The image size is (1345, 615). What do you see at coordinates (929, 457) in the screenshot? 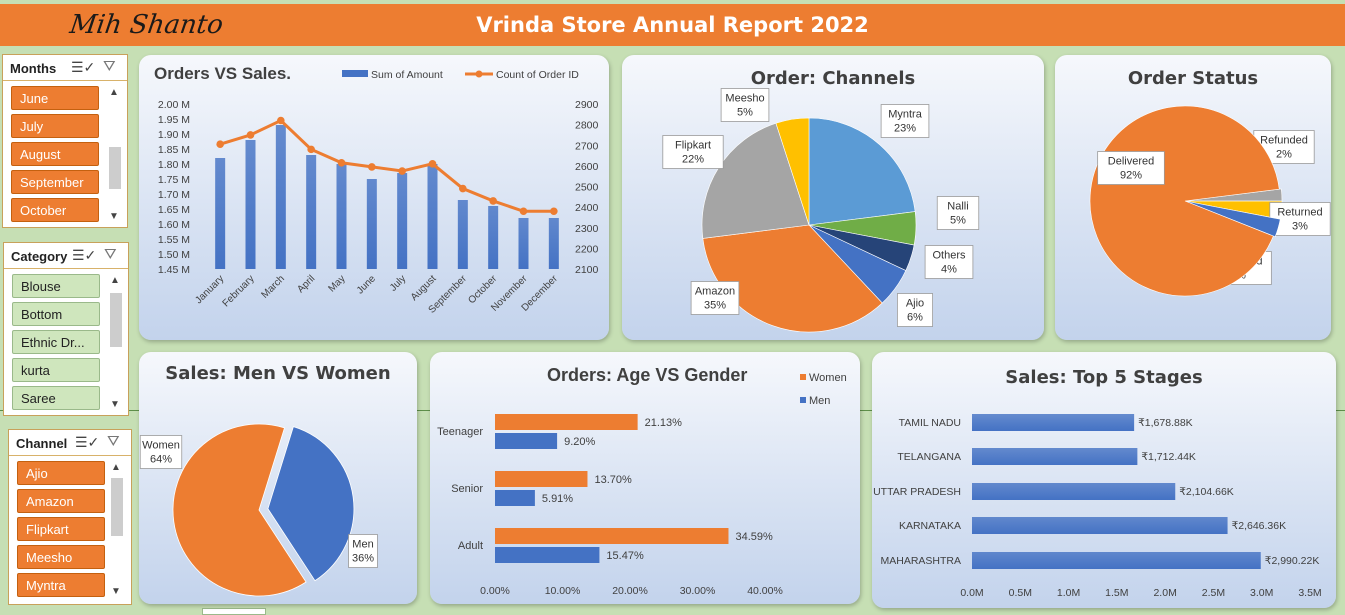
I see `y-tick-label: TELANGANA` at bounding box center [929, 457].